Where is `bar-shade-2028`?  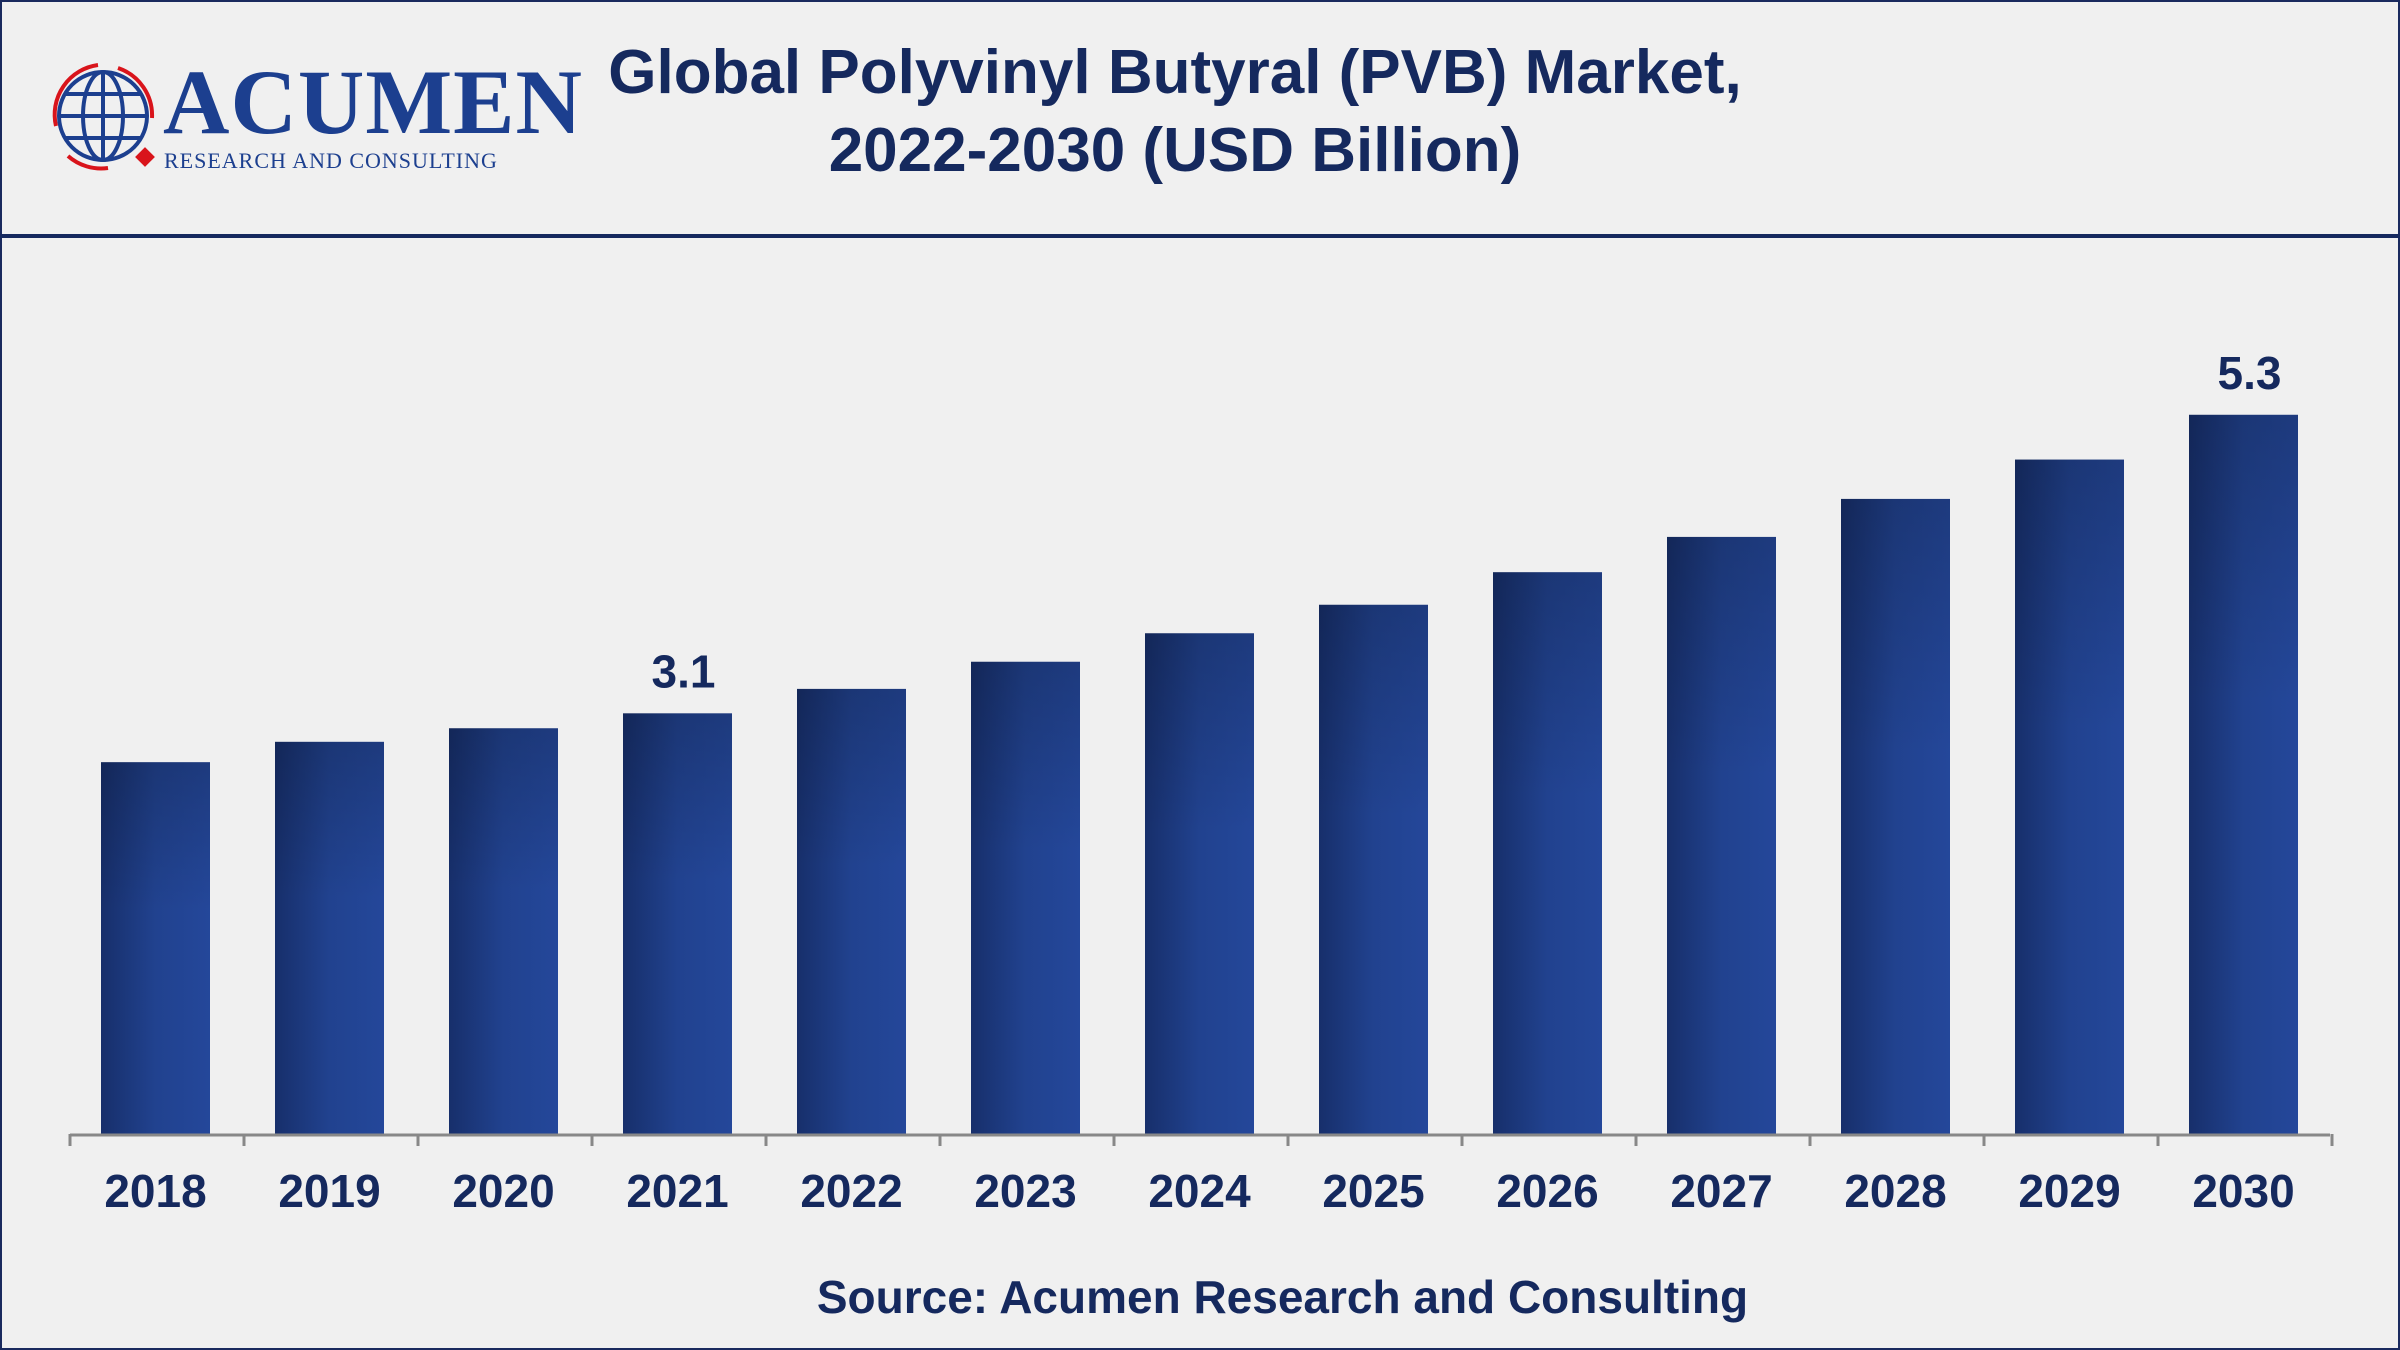
bar-shade-2028 is located at coordinates (1895, 816).